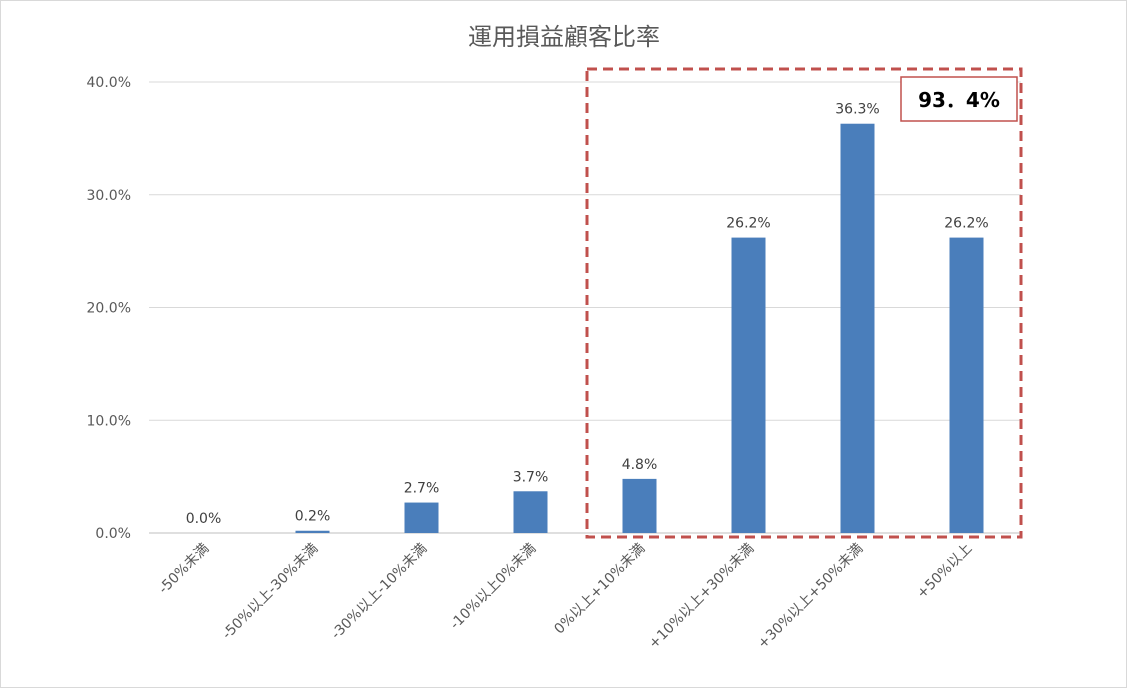 The height and width of the screenshot is (689, 1127). Describe the element at coordinates (109, 309) in the screenshot. I see `y-tick-label: 20.0%` at that location.